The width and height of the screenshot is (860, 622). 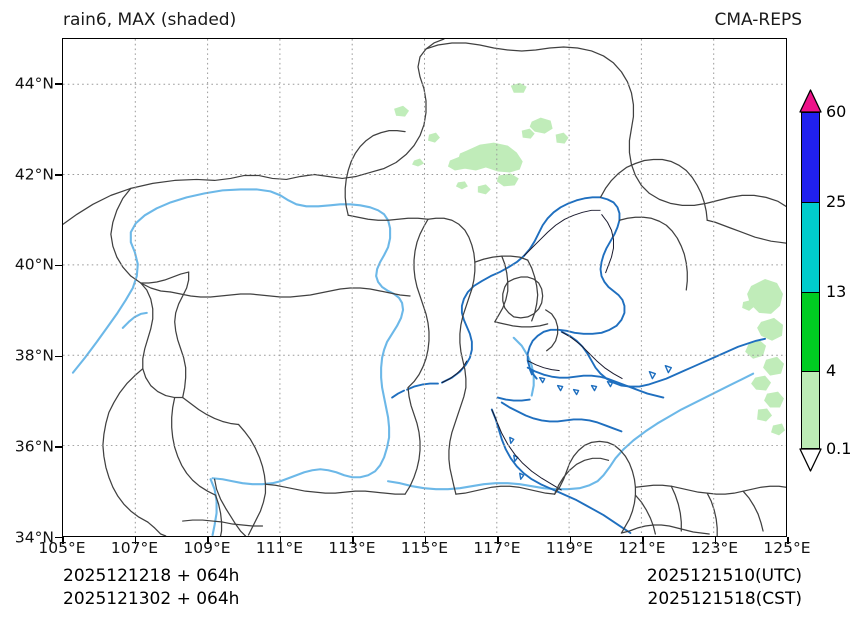 I want to click on x-tick-label-6: 117°E, so click(x=497, y=548).